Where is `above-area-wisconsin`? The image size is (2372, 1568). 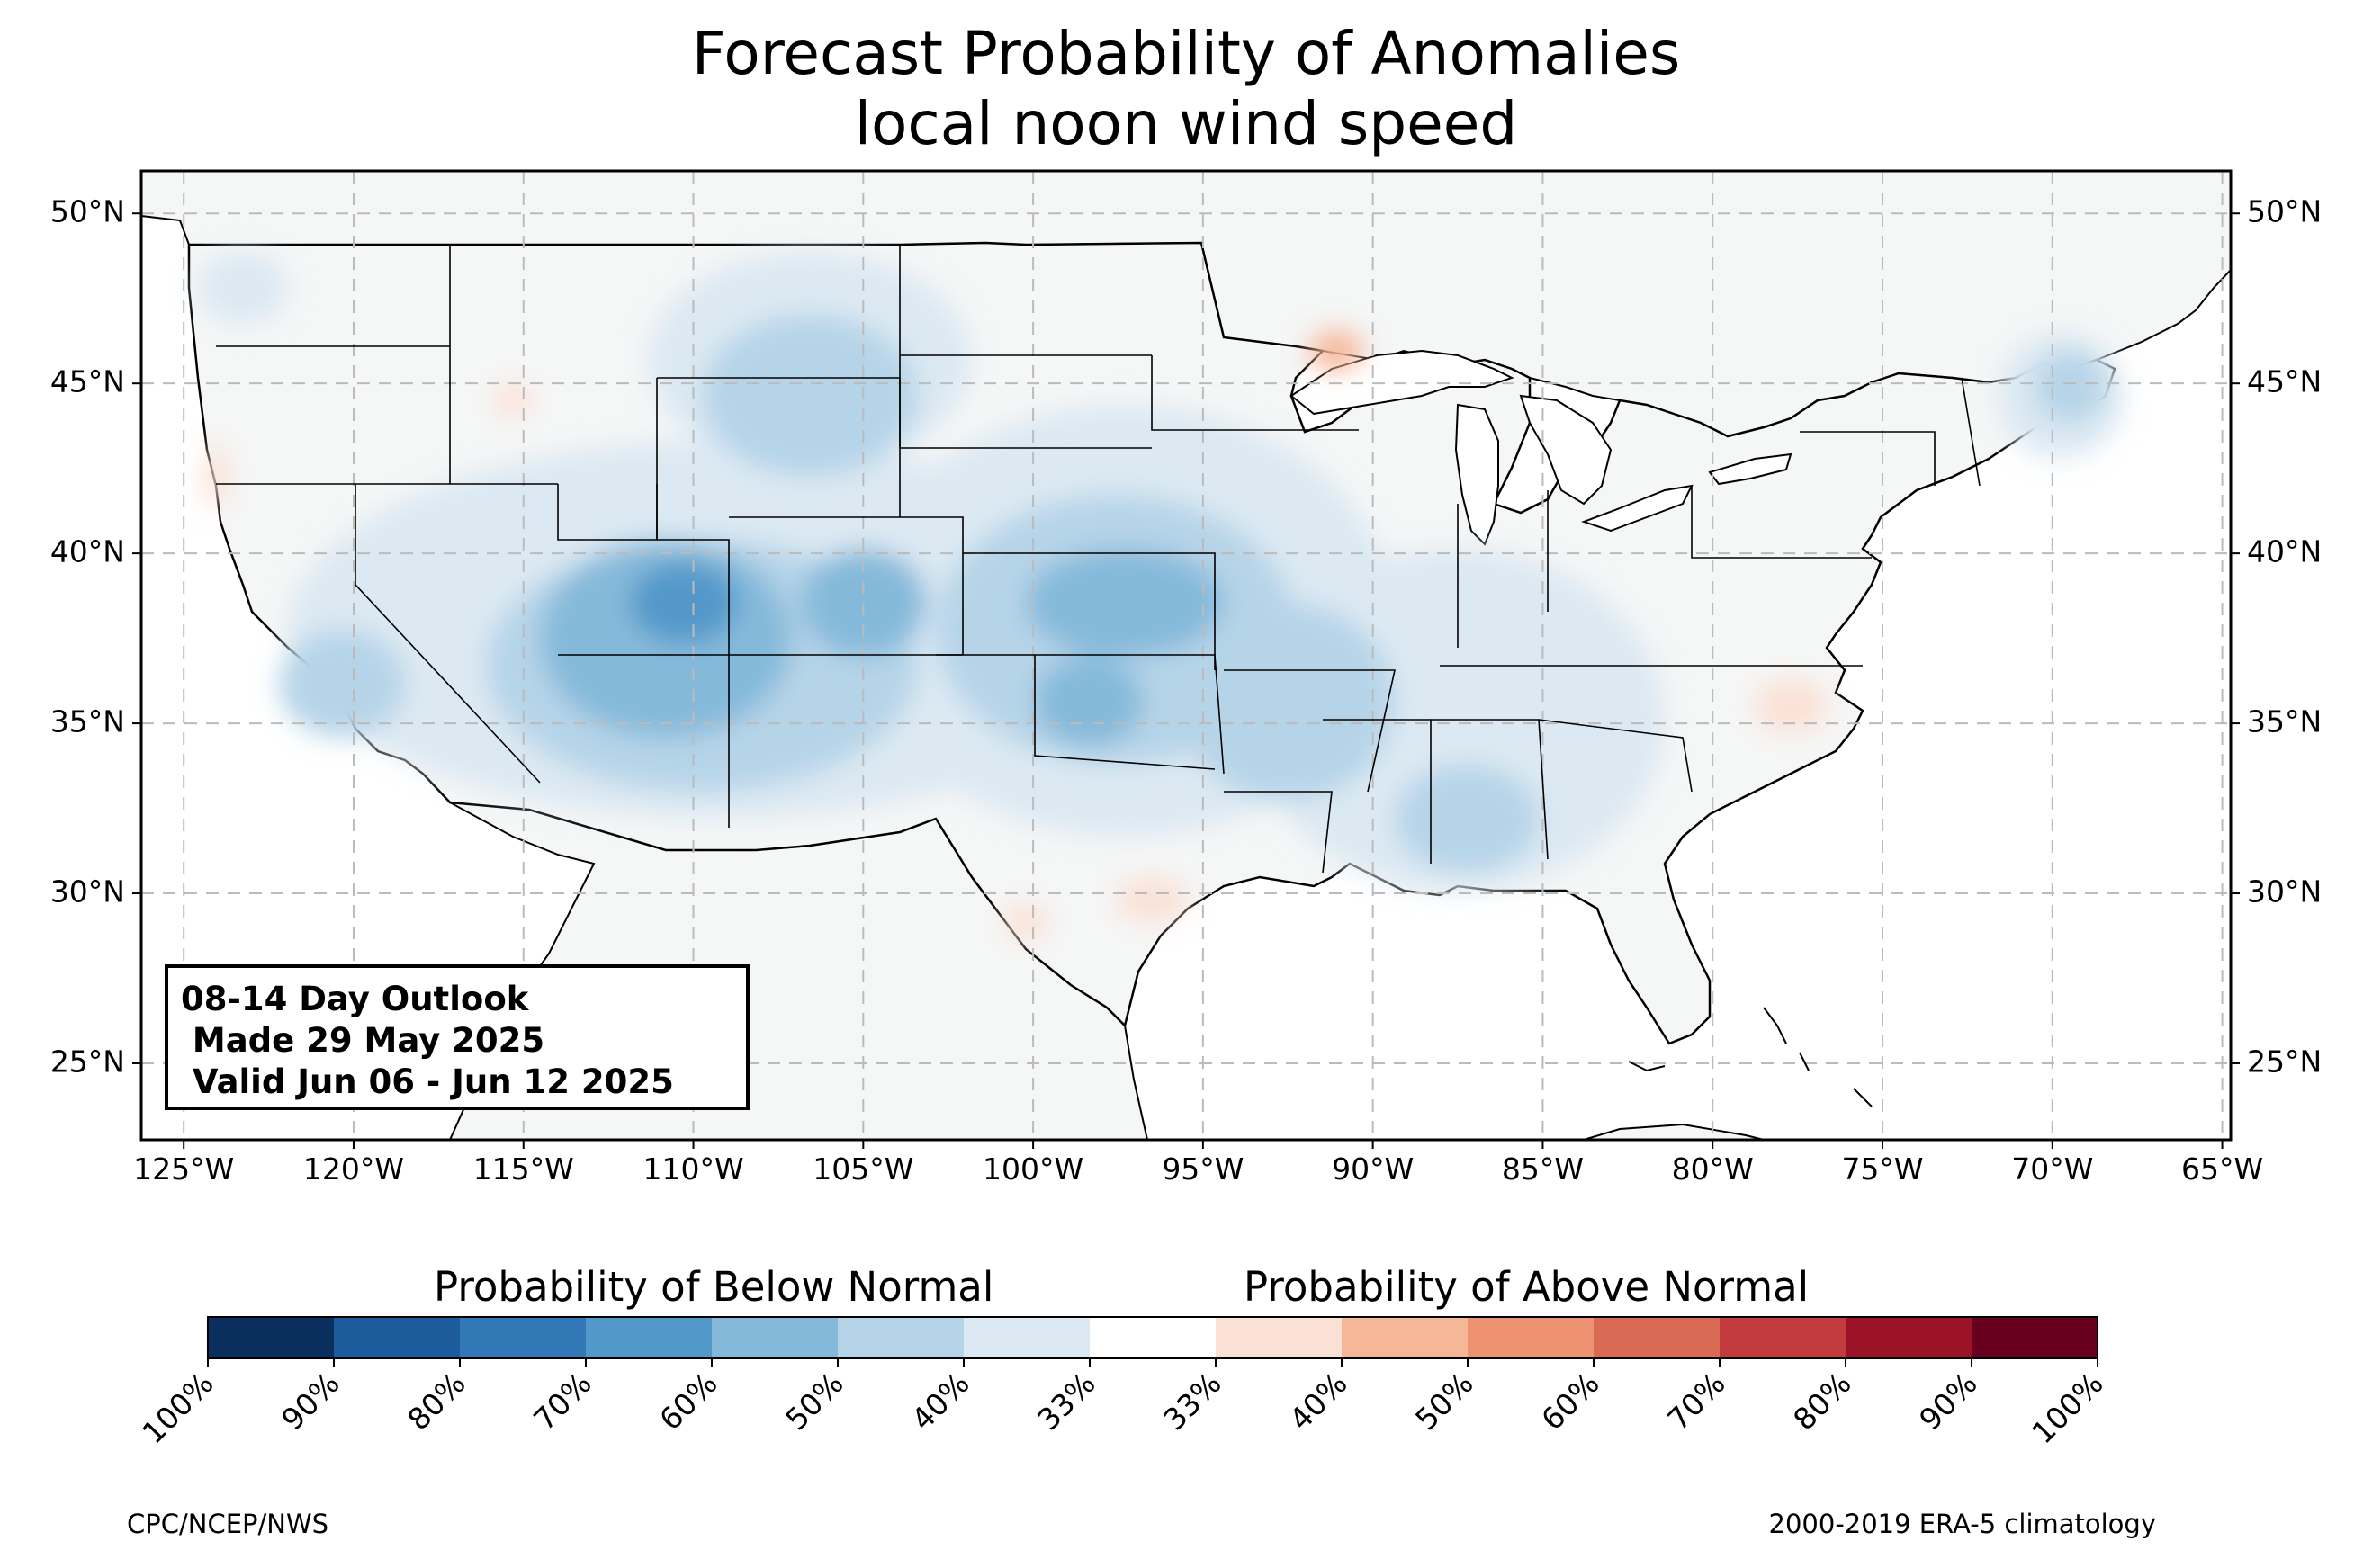
above-area-wisconsin is located at coordinates (1336, 351).